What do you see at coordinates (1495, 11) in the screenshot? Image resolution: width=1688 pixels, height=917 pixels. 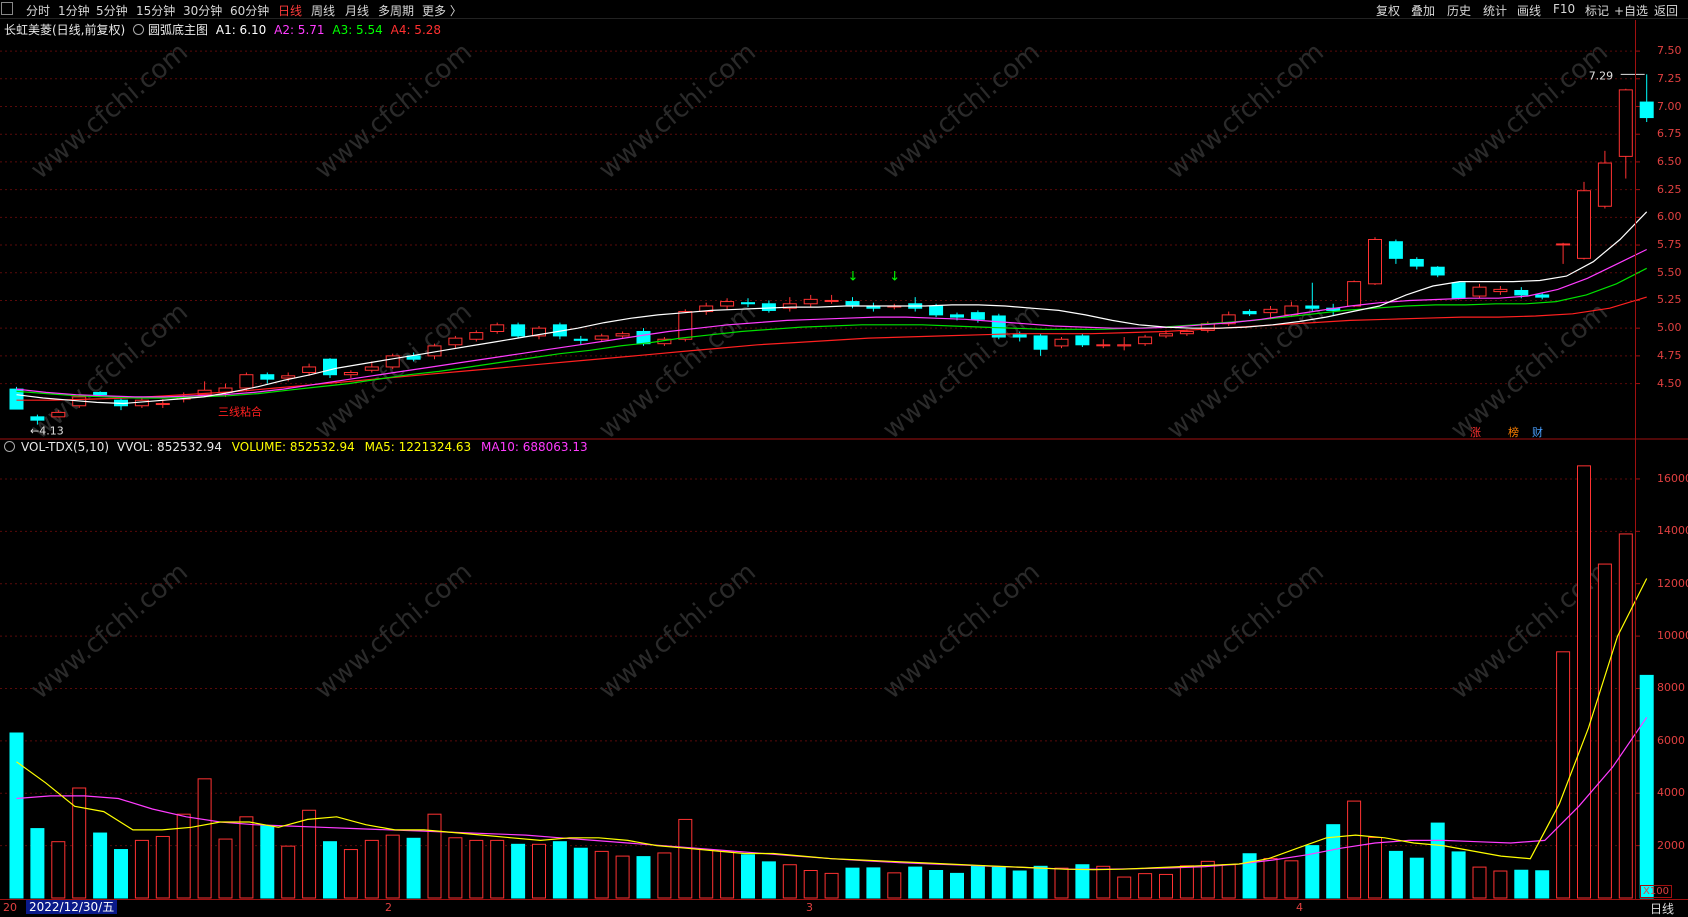 I see `stats-button: 统计` at bounding box center [1495, 11].